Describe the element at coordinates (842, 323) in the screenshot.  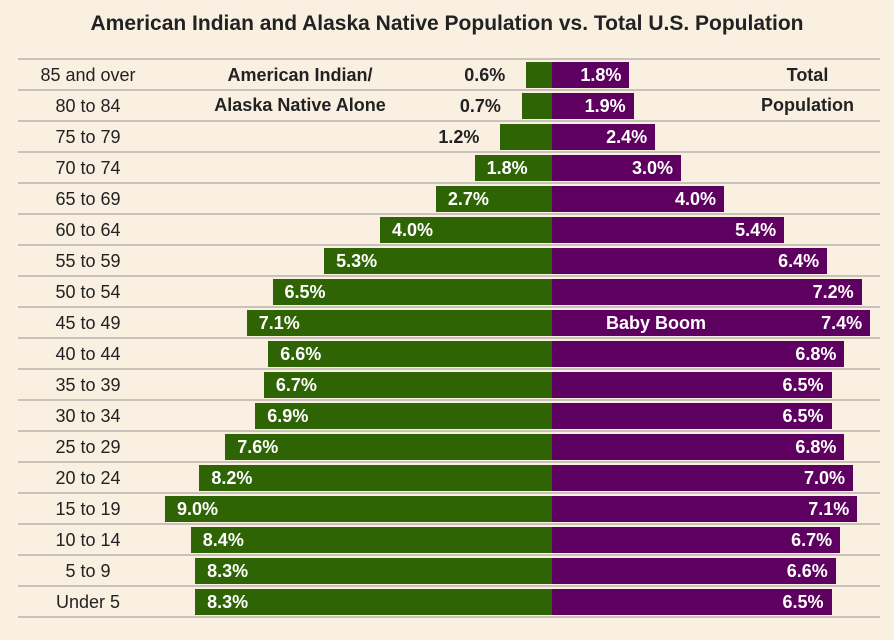
I see `right-bar-value-label: 7.4%` at that location.